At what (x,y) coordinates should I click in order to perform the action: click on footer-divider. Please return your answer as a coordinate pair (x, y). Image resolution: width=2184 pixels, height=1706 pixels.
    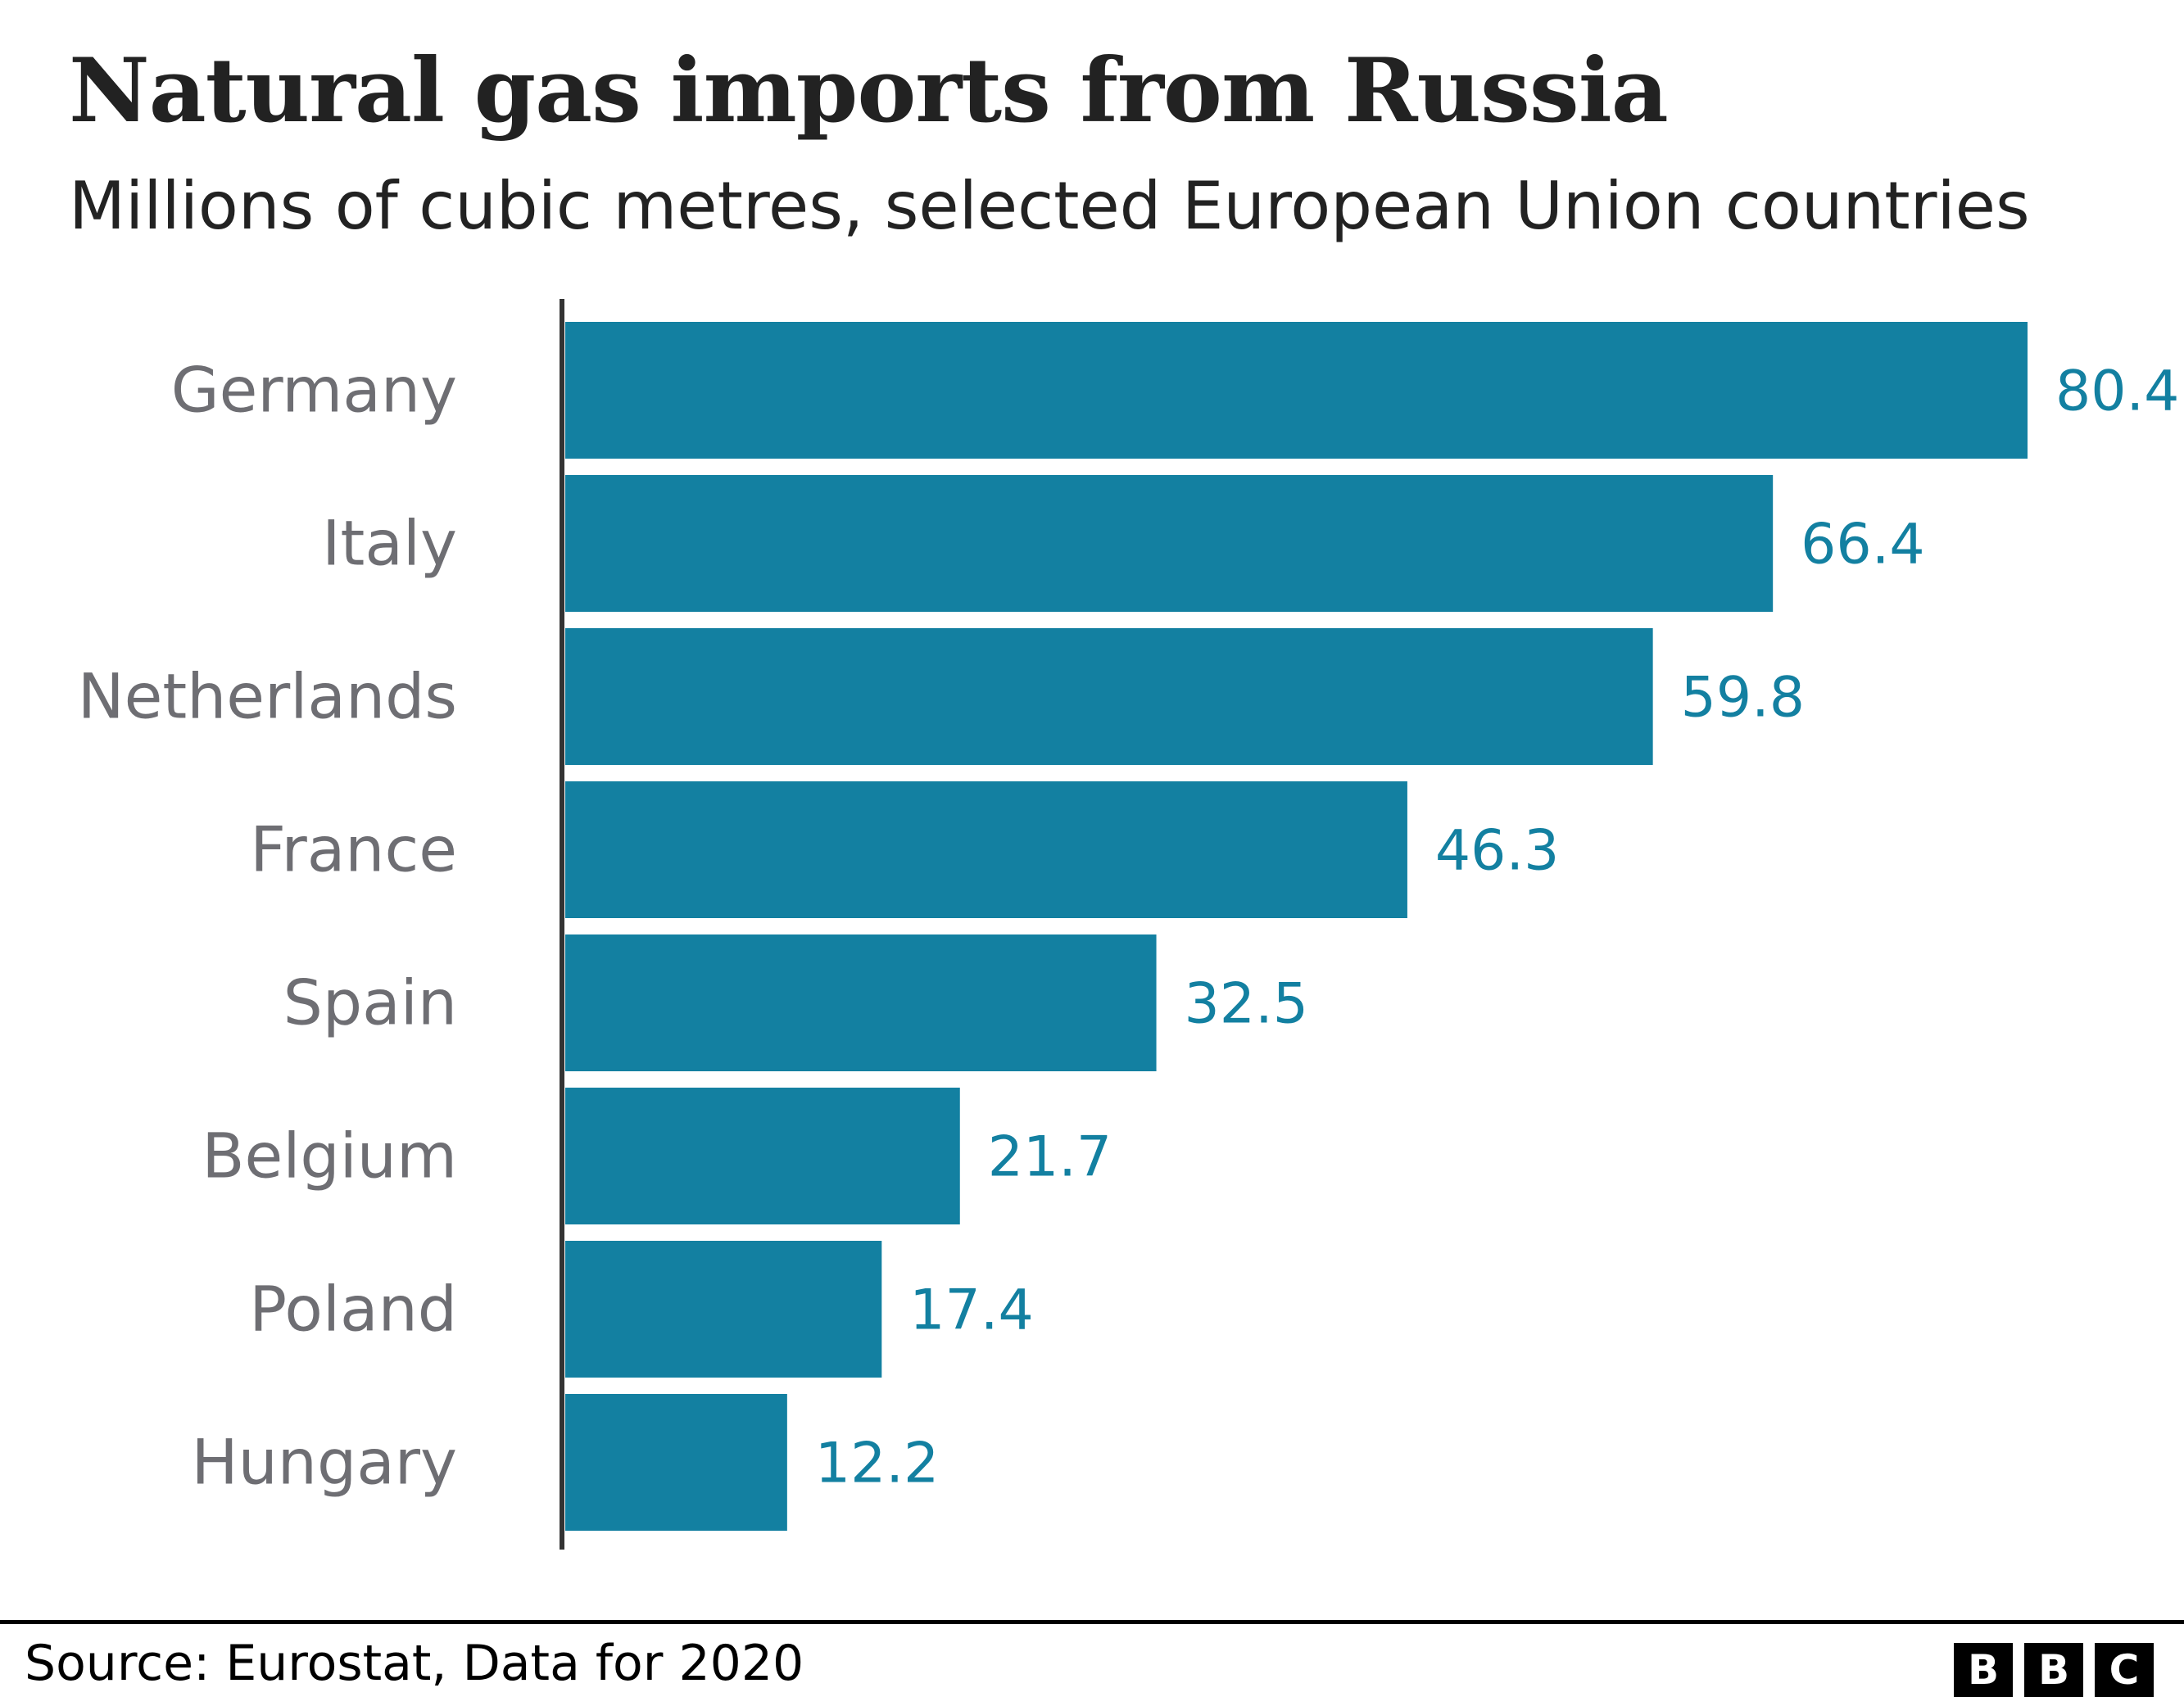
    Looking at the image, I should click on (1092, 1622).